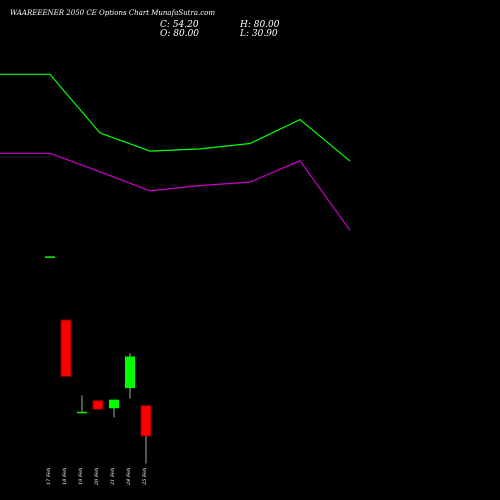 The width and height of the screenshot is (500, 500). What do you see at coordinates (129, 476) in the screenshot?
I see `x-tick-label: 24 Feb` at bounding box center [129, 476].